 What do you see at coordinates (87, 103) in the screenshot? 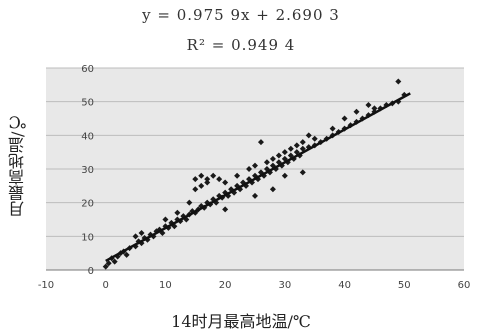
I see `y-tick-label: 50` at bounding box center [87, 103].